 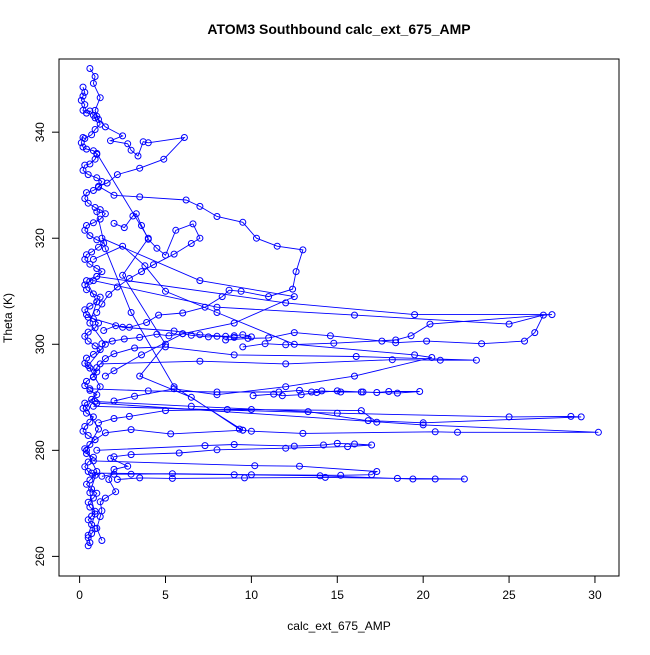 I want to click on x-tick-label: 20, so click(x=423, y=595).